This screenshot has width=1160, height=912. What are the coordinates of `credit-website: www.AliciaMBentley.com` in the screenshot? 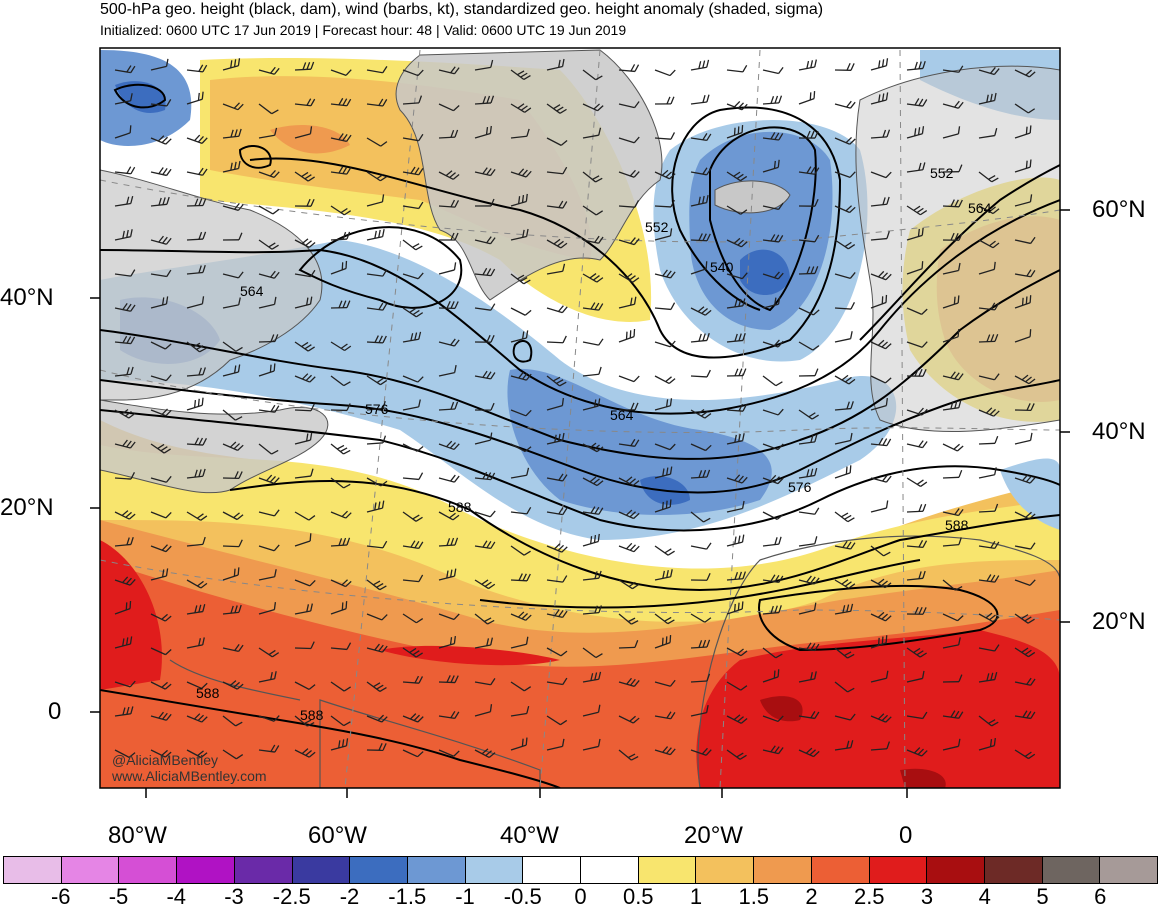 It's located at (189, 776).